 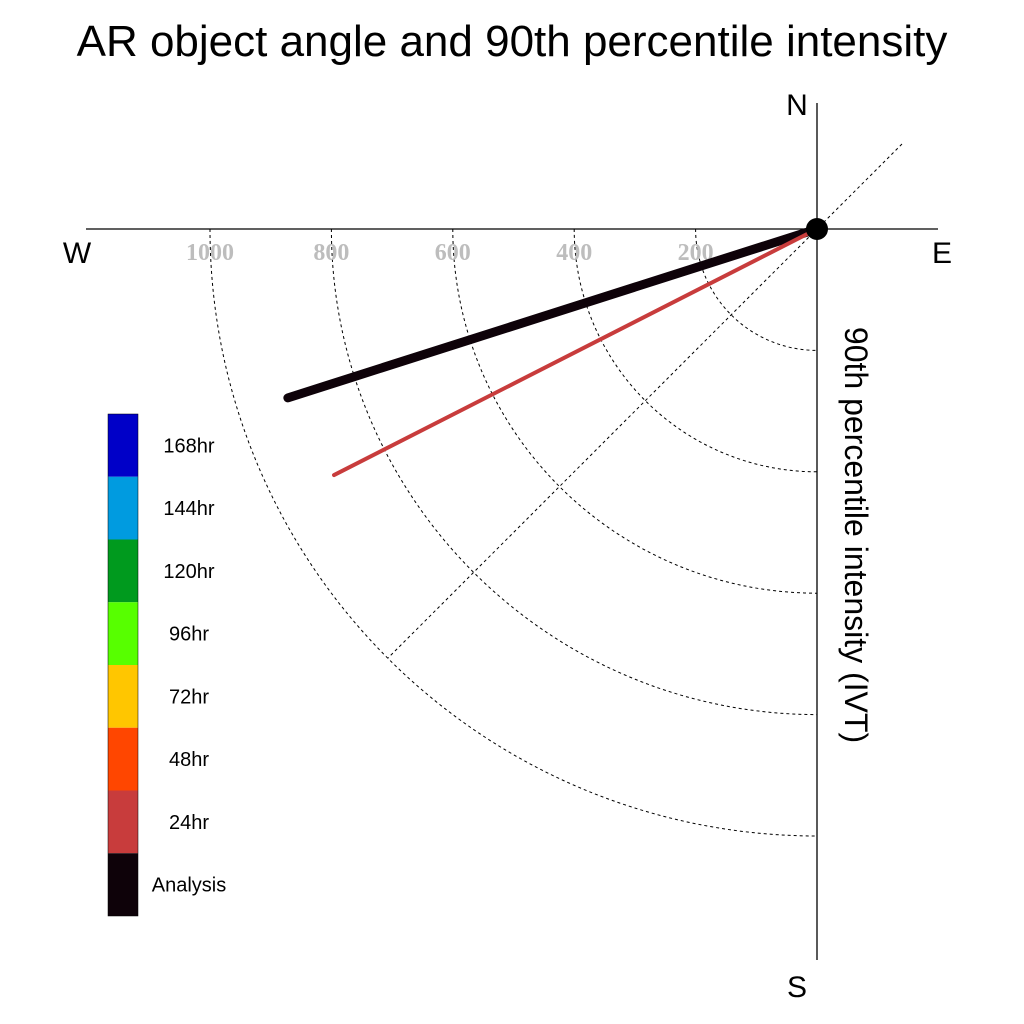 I want to click on legend-swatch-48hr, so click(x=123, y=759).